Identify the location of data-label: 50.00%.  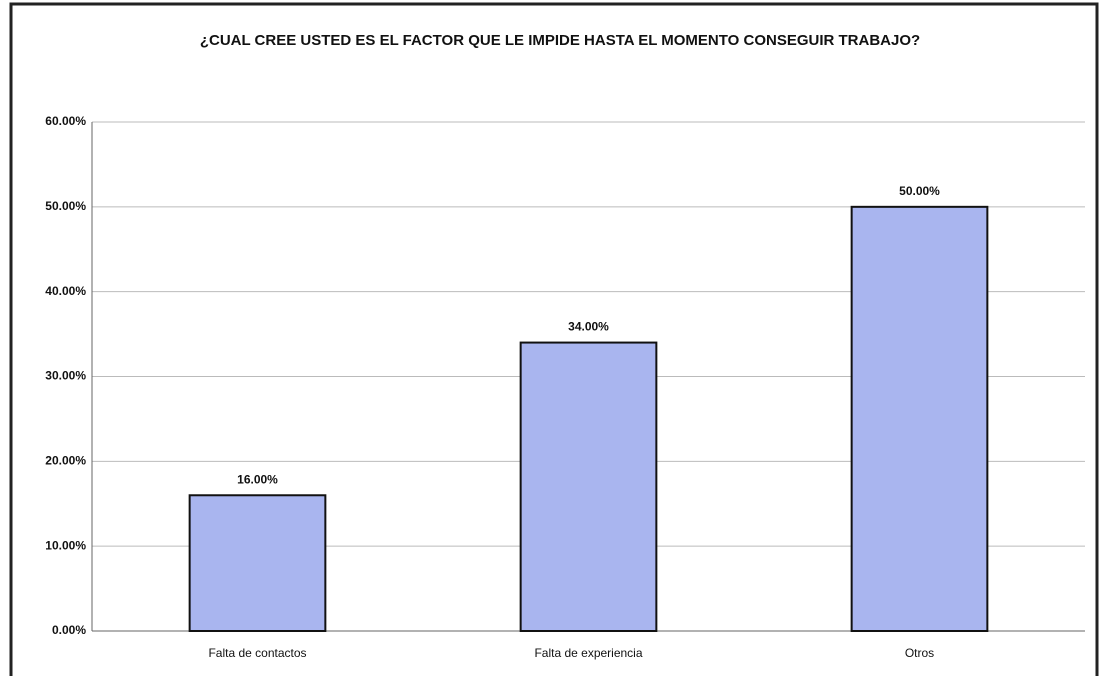
(919, 191).